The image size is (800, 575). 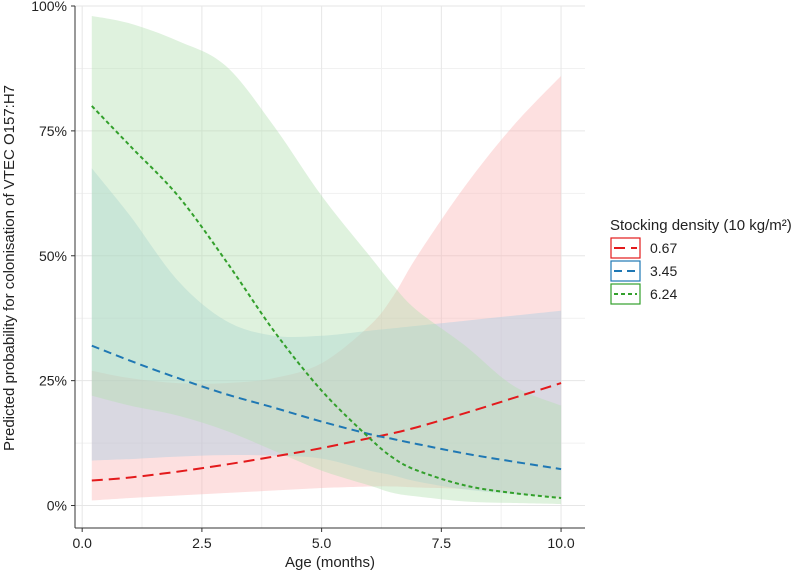 I want to click on legend-item-0.67: 0.67, so click(x=643, y=248).